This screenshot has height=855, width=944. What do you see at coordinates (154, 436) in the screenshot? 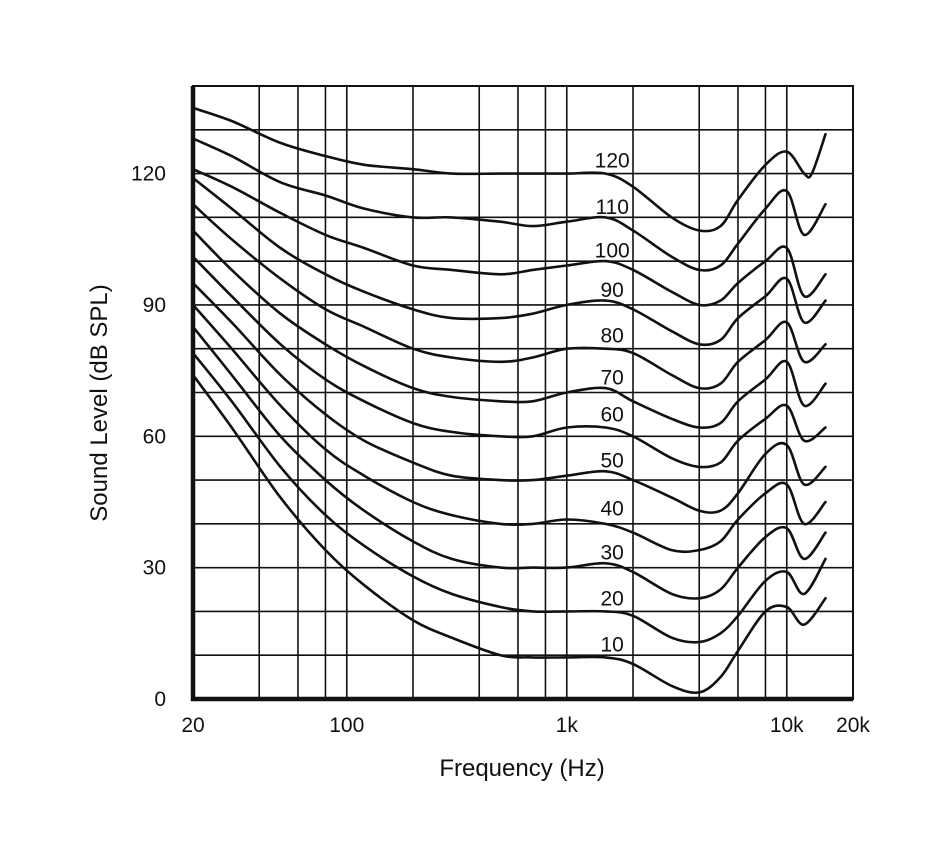
I see `y-tick-label: 60` at bounding box center [154, 436].